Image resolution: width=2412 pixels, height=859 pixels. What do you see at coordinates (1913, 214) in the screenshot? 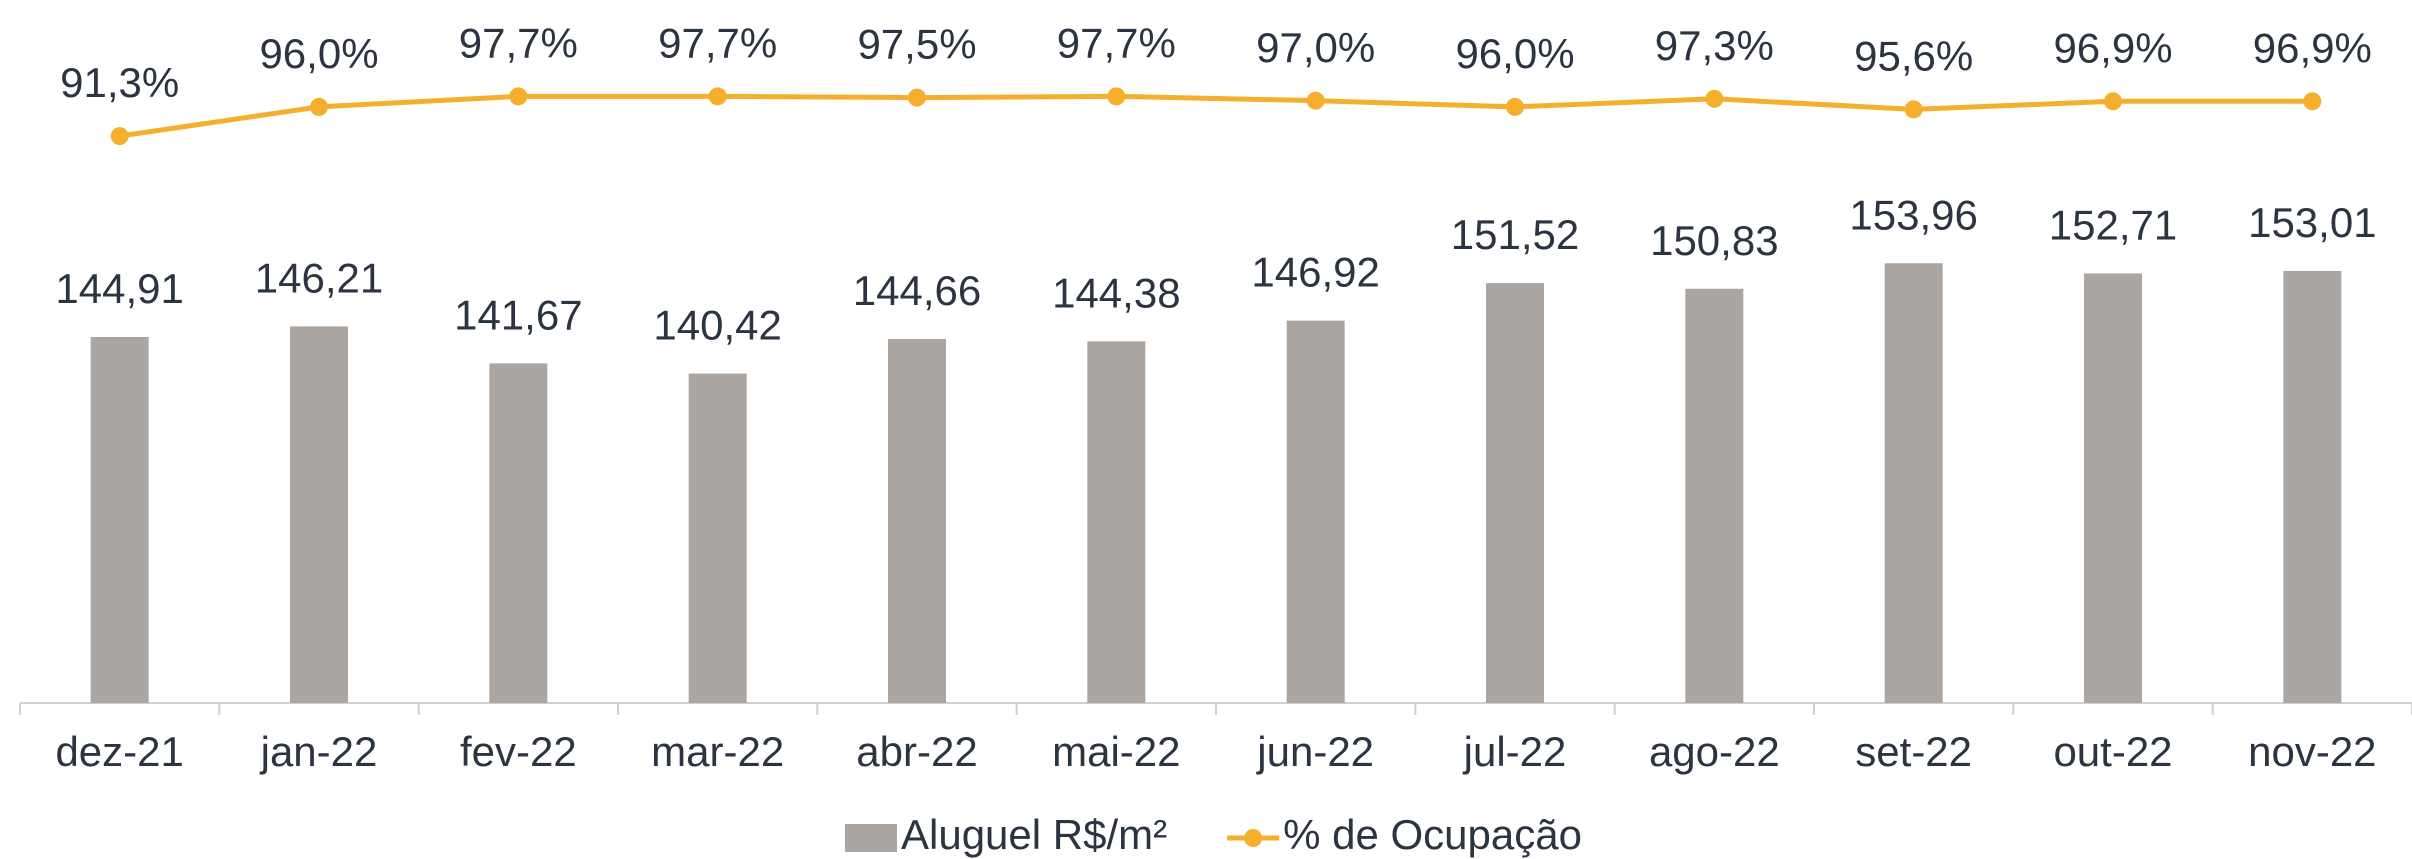
I see `bar-value-label: 153,96` at bounding box center [1913, 214].